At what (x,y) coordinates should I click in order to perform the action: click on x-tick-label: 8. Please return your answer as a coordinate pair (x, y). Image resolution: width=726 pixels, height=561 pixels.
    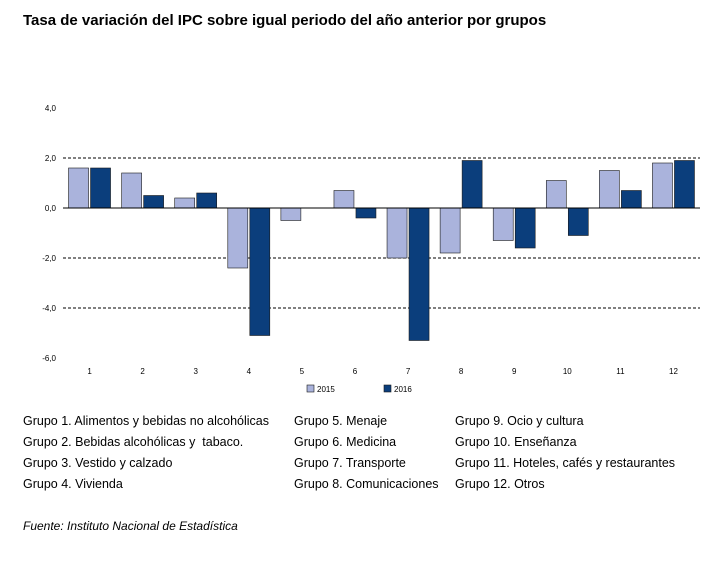
    Looking at the image, I should click on (461, 371).